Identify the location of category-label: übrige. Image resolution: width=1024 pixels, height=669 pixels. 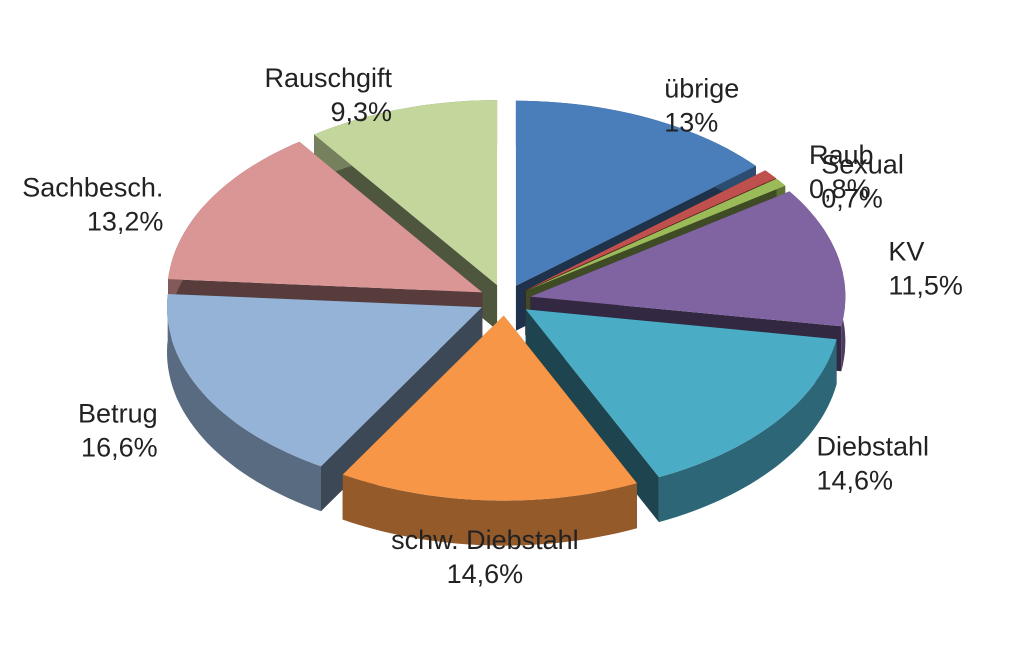
(701, 89).